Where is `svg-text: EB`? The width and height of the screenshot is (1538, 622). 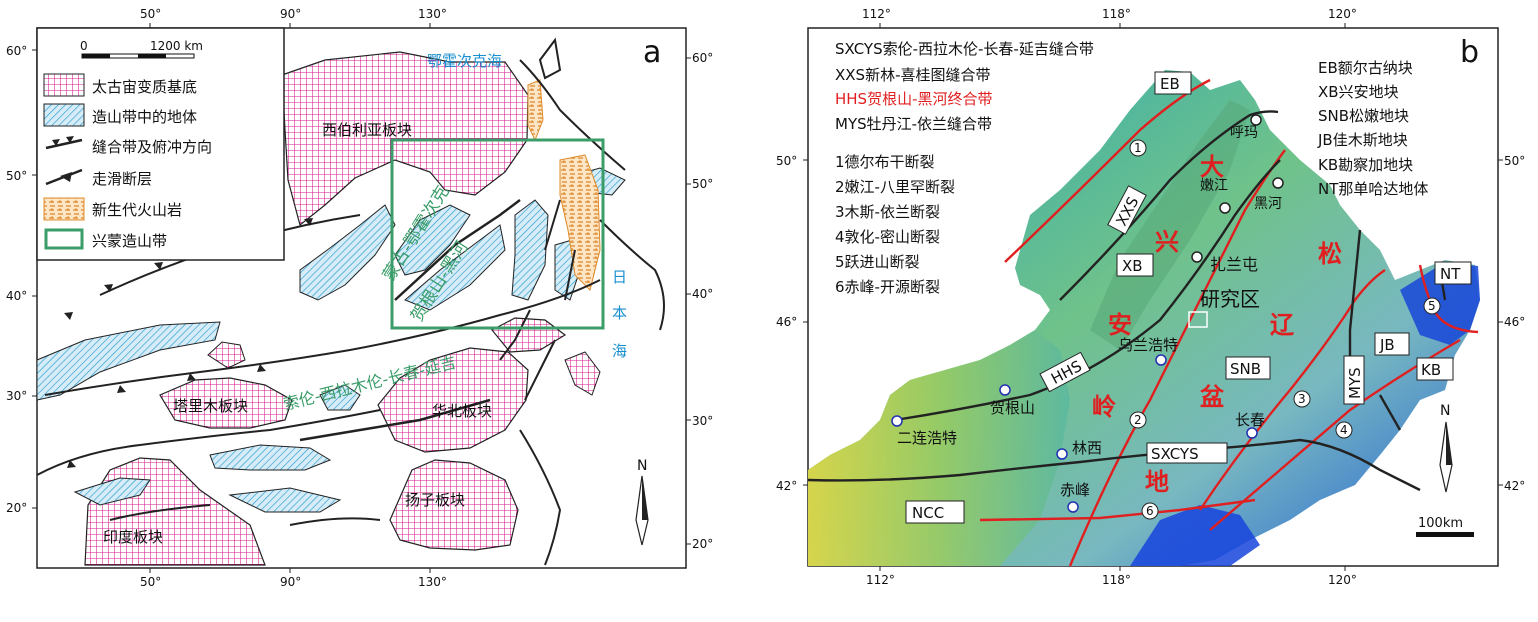 svg-text: EB is located at coordinates (1170, 84).